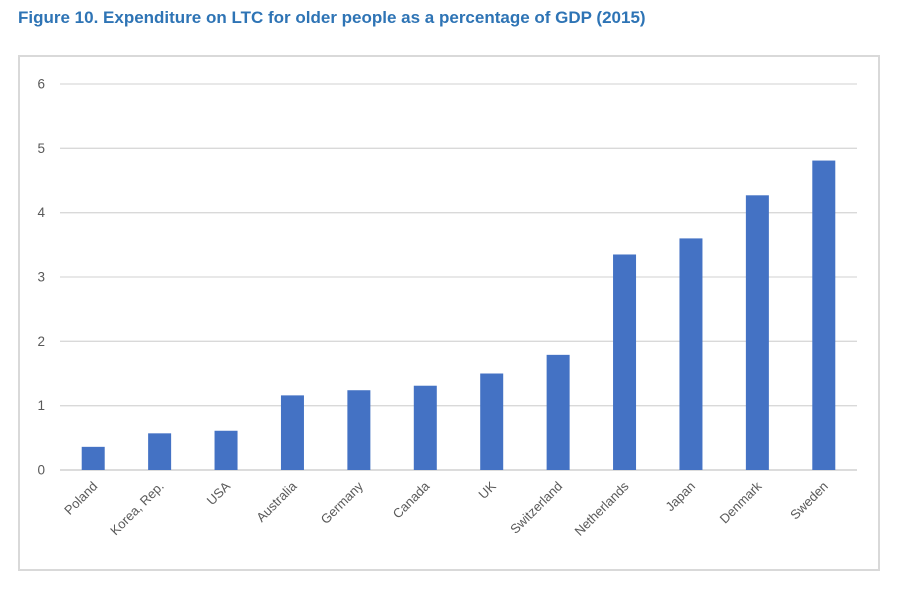 The image size is (900, 589). Describe the element at coordinates (41, 212) in the screenshot. I see `y-axis-tick-label: 4` at that location.